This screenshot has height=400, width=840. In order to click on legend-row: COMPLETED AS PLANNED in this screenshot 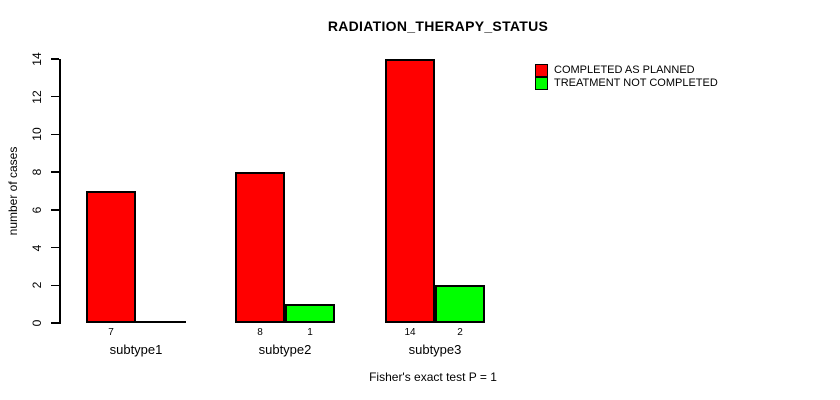, I will do `click(626, 70)`.